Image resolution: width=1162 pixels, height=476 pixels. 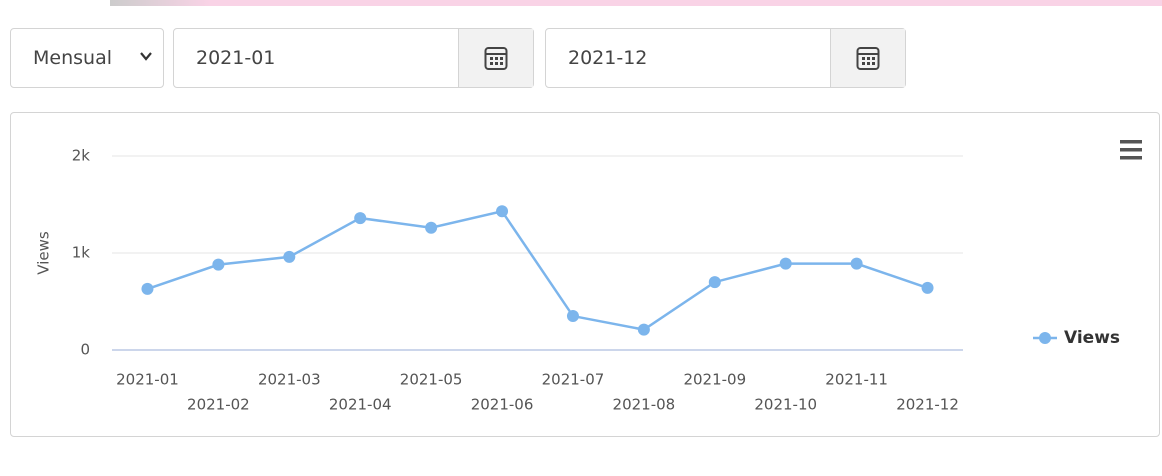 I want to click on y-axis-label: Views, so click(x=44, y=253).